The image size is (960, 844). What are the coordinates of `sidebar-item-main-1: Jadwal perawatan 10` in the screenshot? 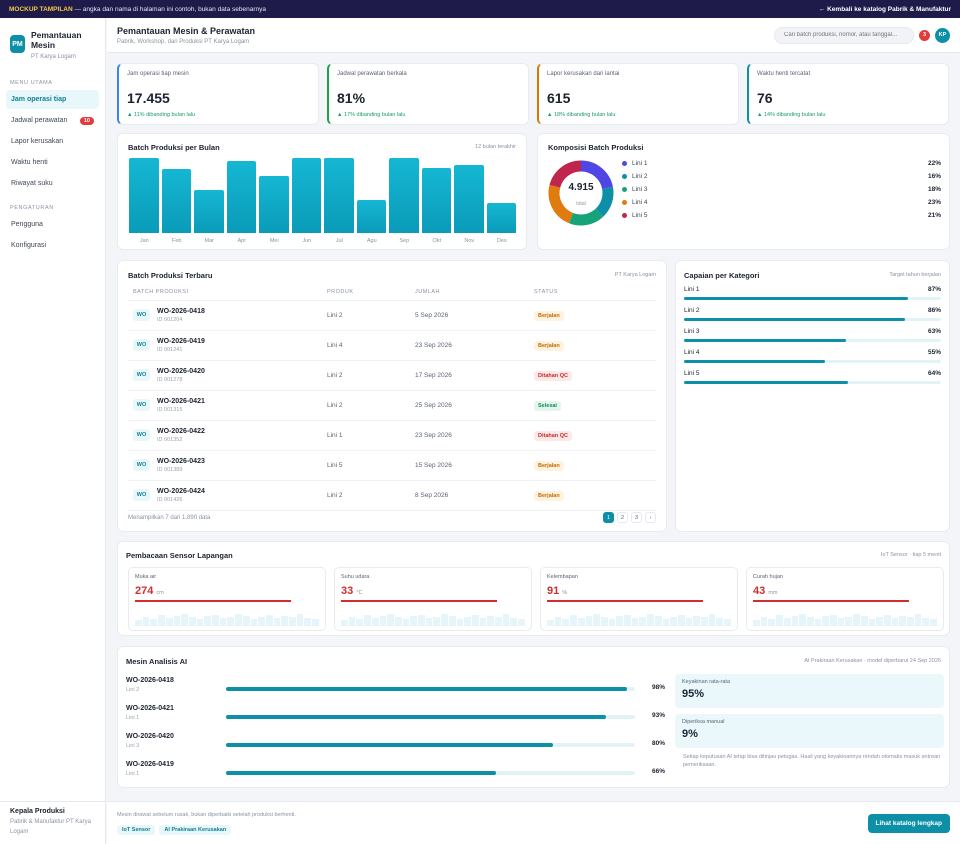 It's located at (52, 120).